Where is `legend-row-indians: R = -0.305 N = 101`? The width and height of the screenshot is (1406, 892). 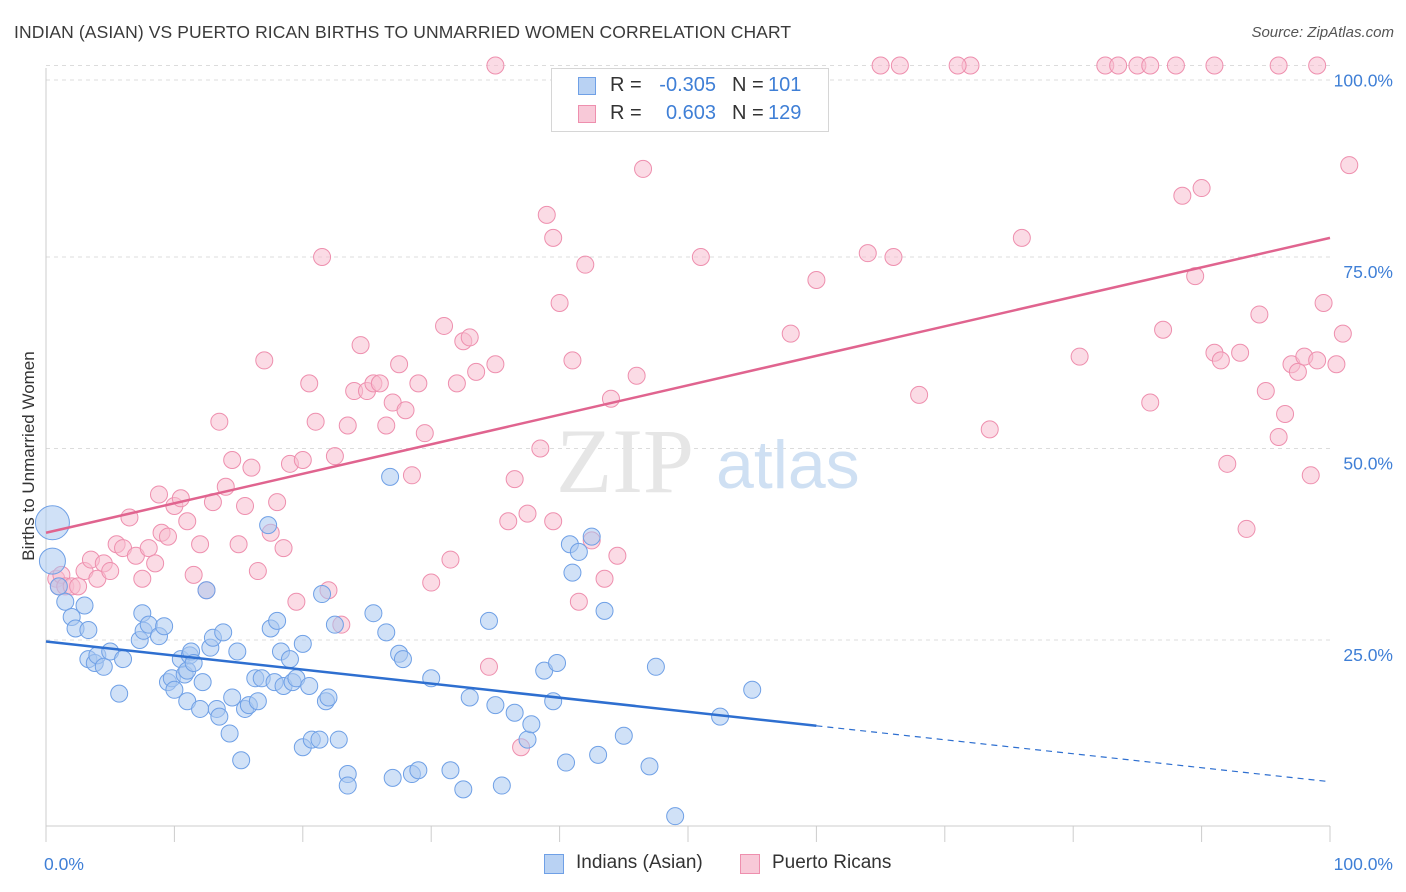 legend-row-indians: R = -0.305 N = 101 is located at coordinates (690, 86).